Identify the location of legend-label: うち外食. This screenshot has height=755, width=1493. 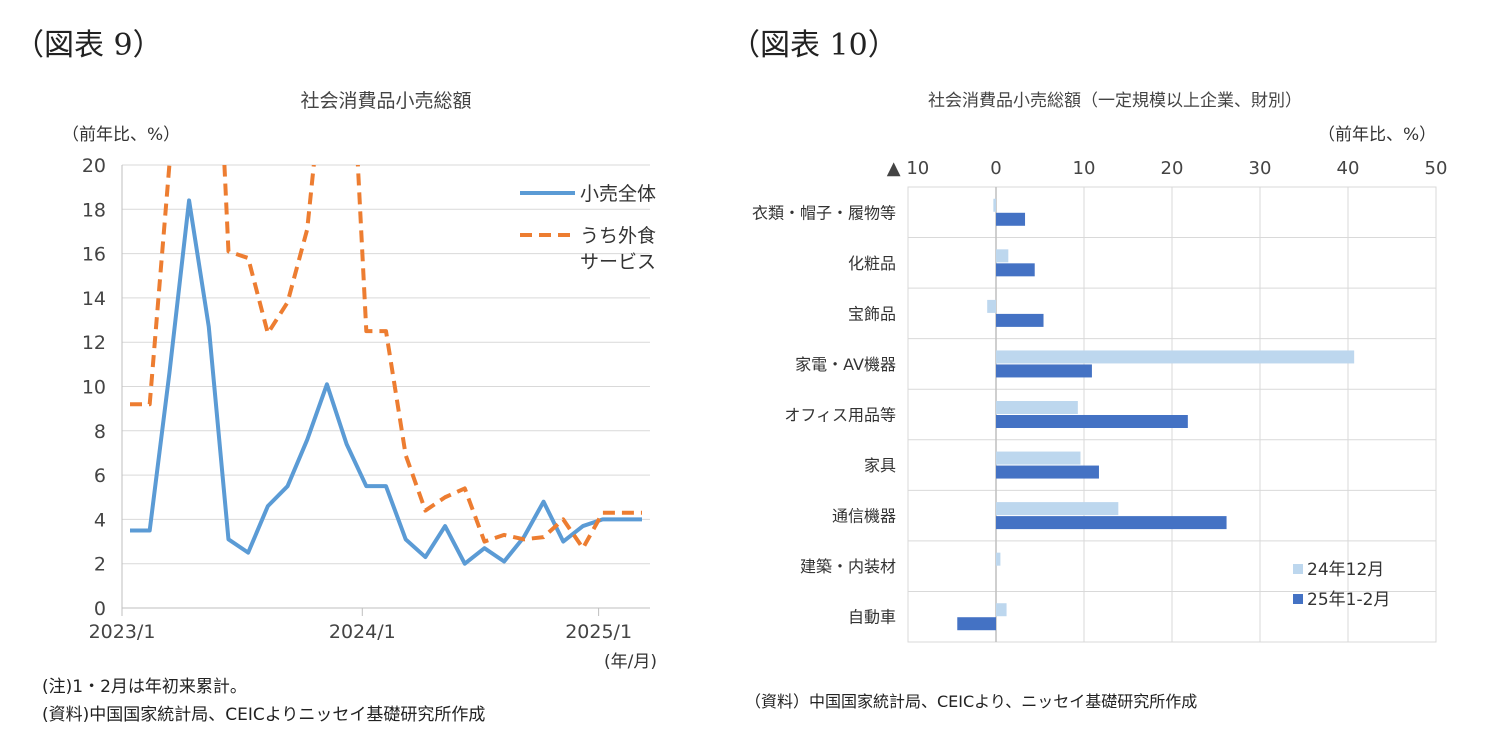
(618, 236).